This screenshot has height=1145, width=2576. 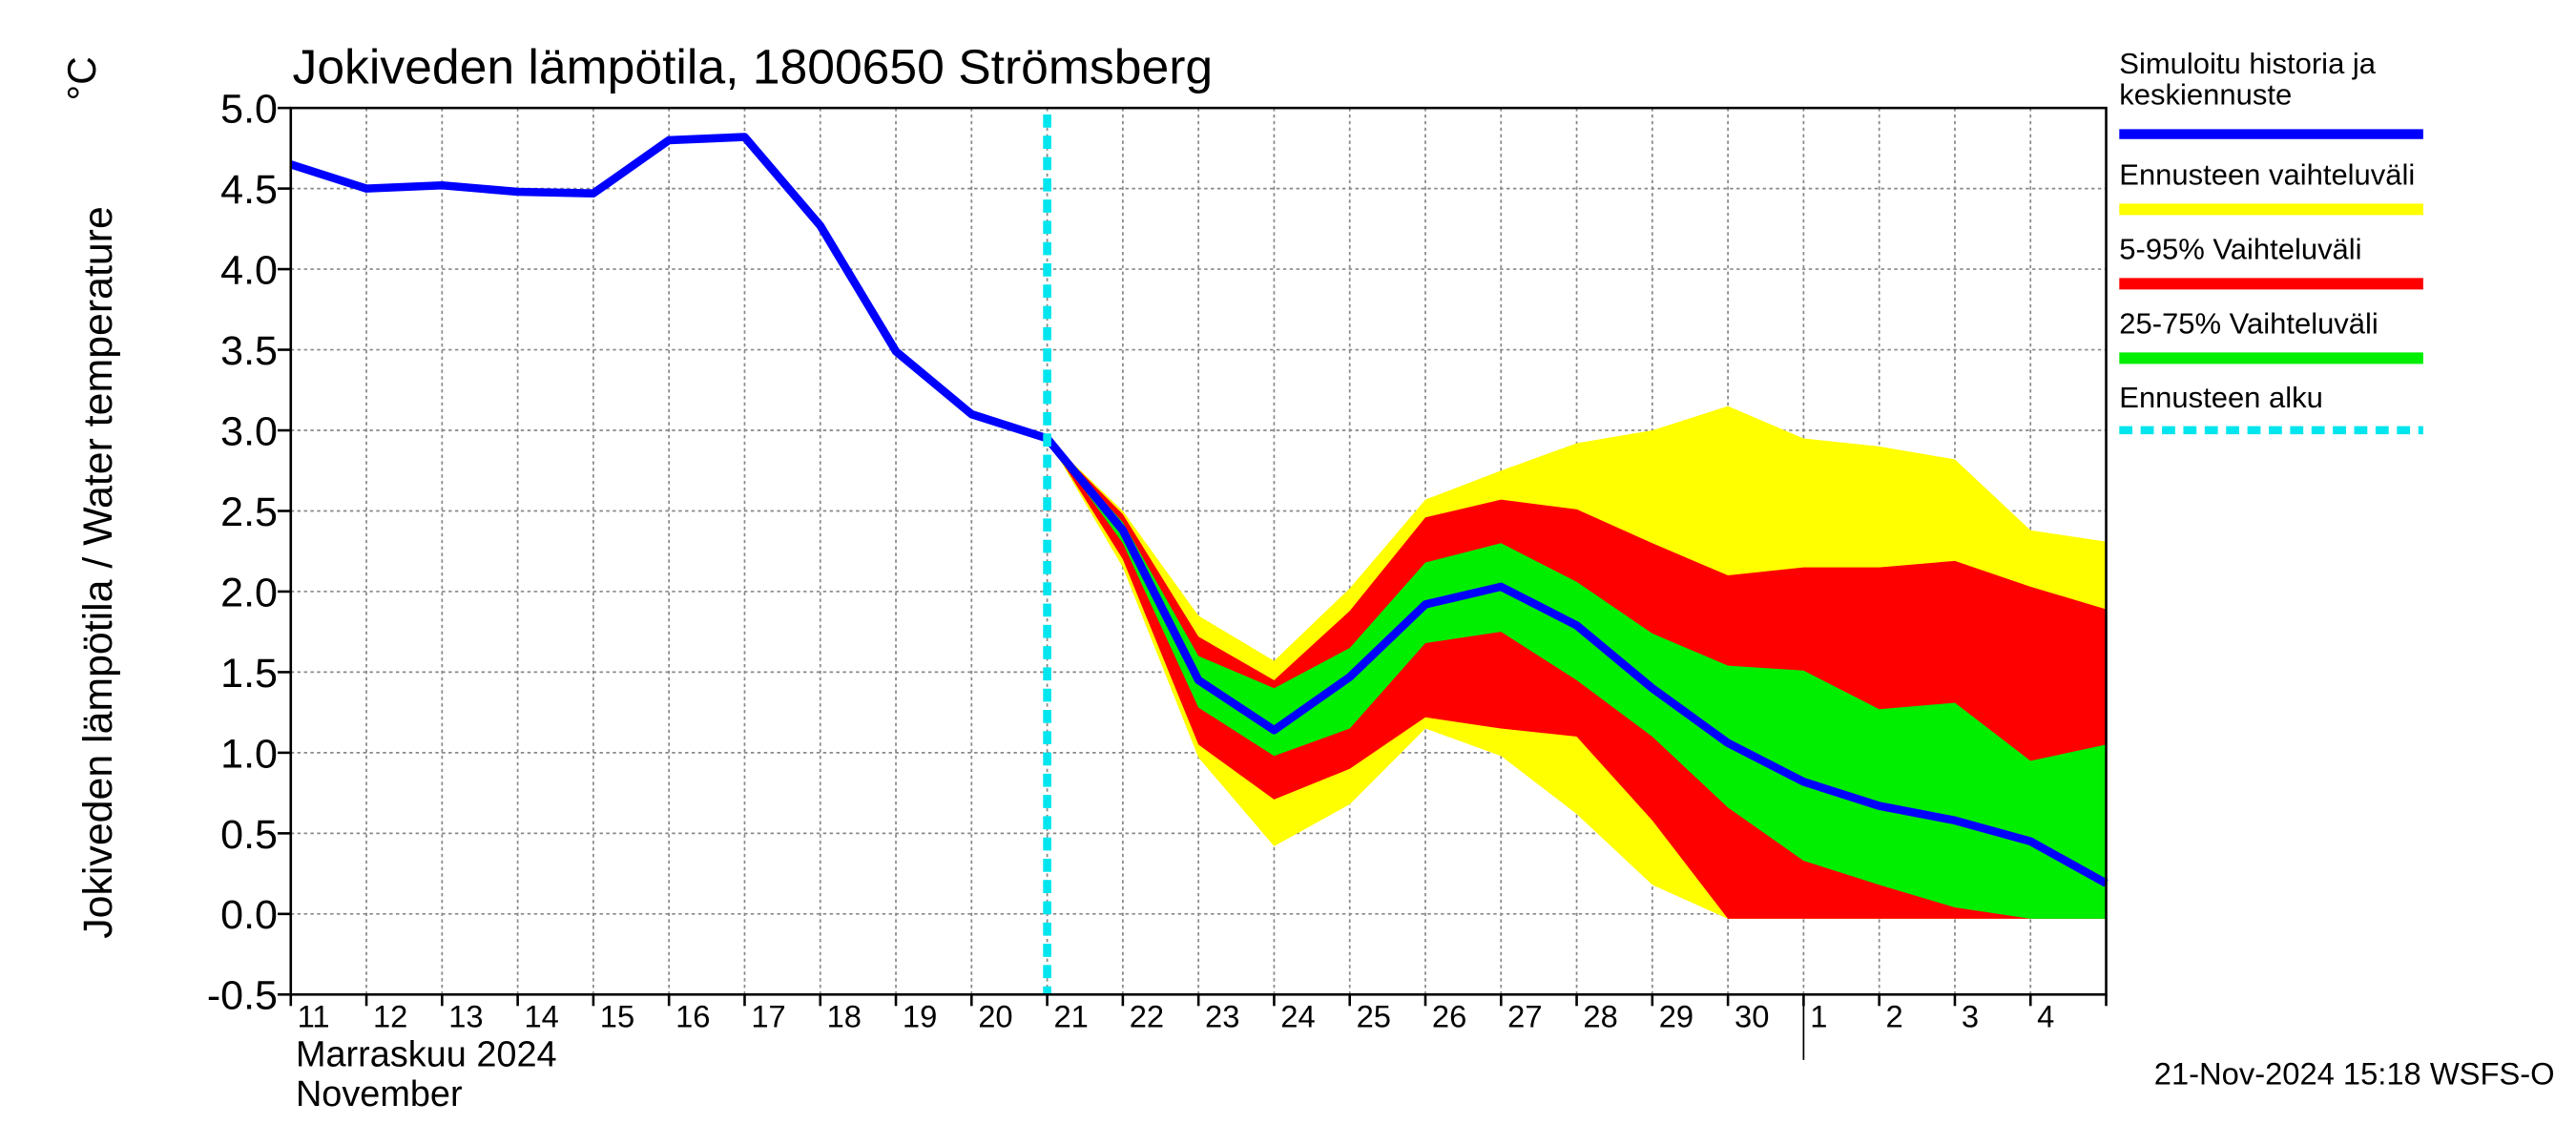 What do you see at coordinates (1676, 1017) in the screenshot?
I see `x-tick-label: 29` at bounding box center [1676, 1017].